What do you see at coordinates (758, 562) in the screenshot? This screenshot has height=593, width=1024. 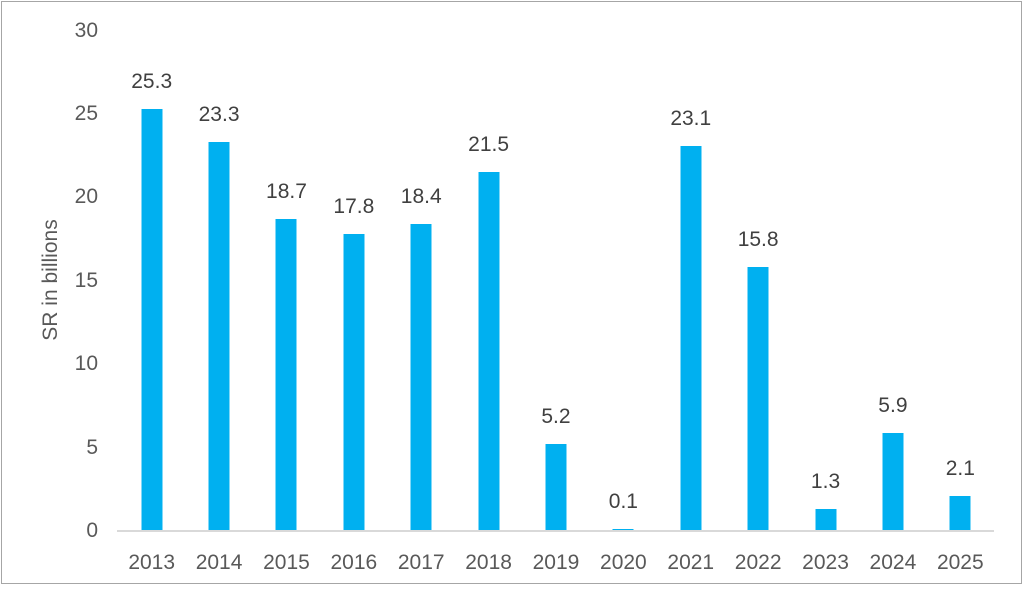 I see `x-tick-label: 2022` at bounding box center [758, 562].